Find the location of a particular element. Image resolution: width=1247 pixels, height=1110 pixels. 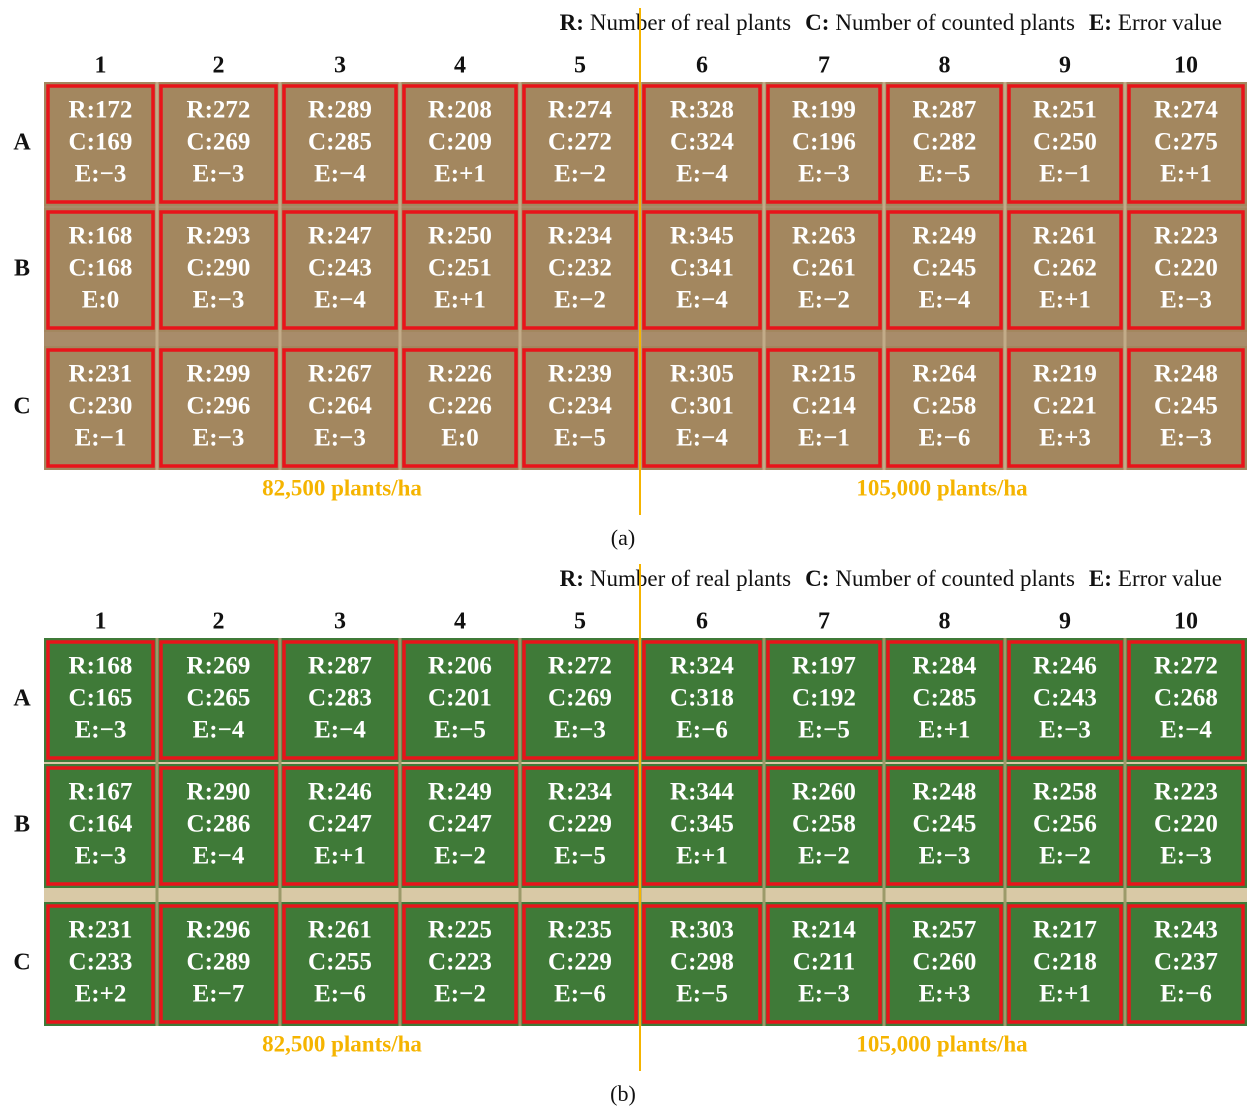

plot-count: C:232 is located at coordinates (580, 268).